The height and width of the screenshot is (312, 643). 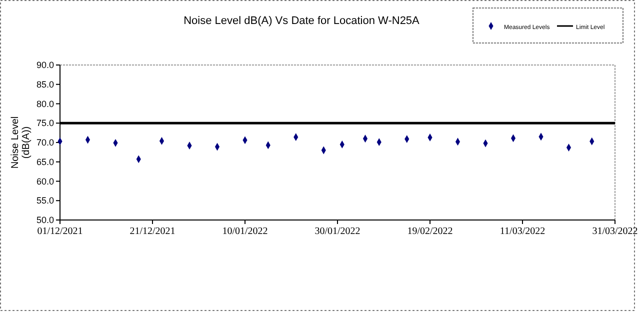 What do you see at coordinates (45, 103) in the screenshot?
I see `y-tick-label: 80.0` at bounding box center [45, 103].